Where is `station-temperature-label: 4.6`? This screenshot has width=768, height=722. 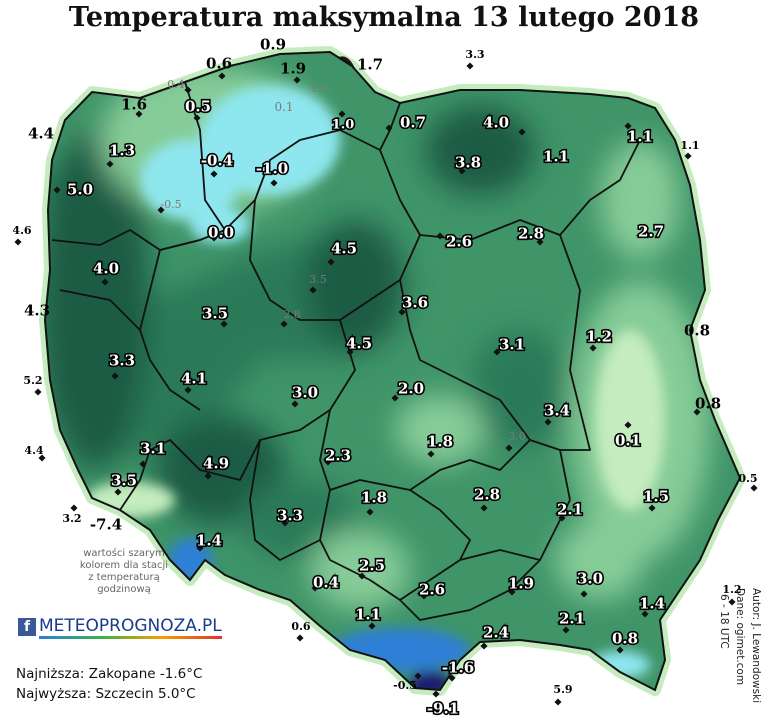
station-temperature-label: 4.6 is located at coordinates (21, 230).